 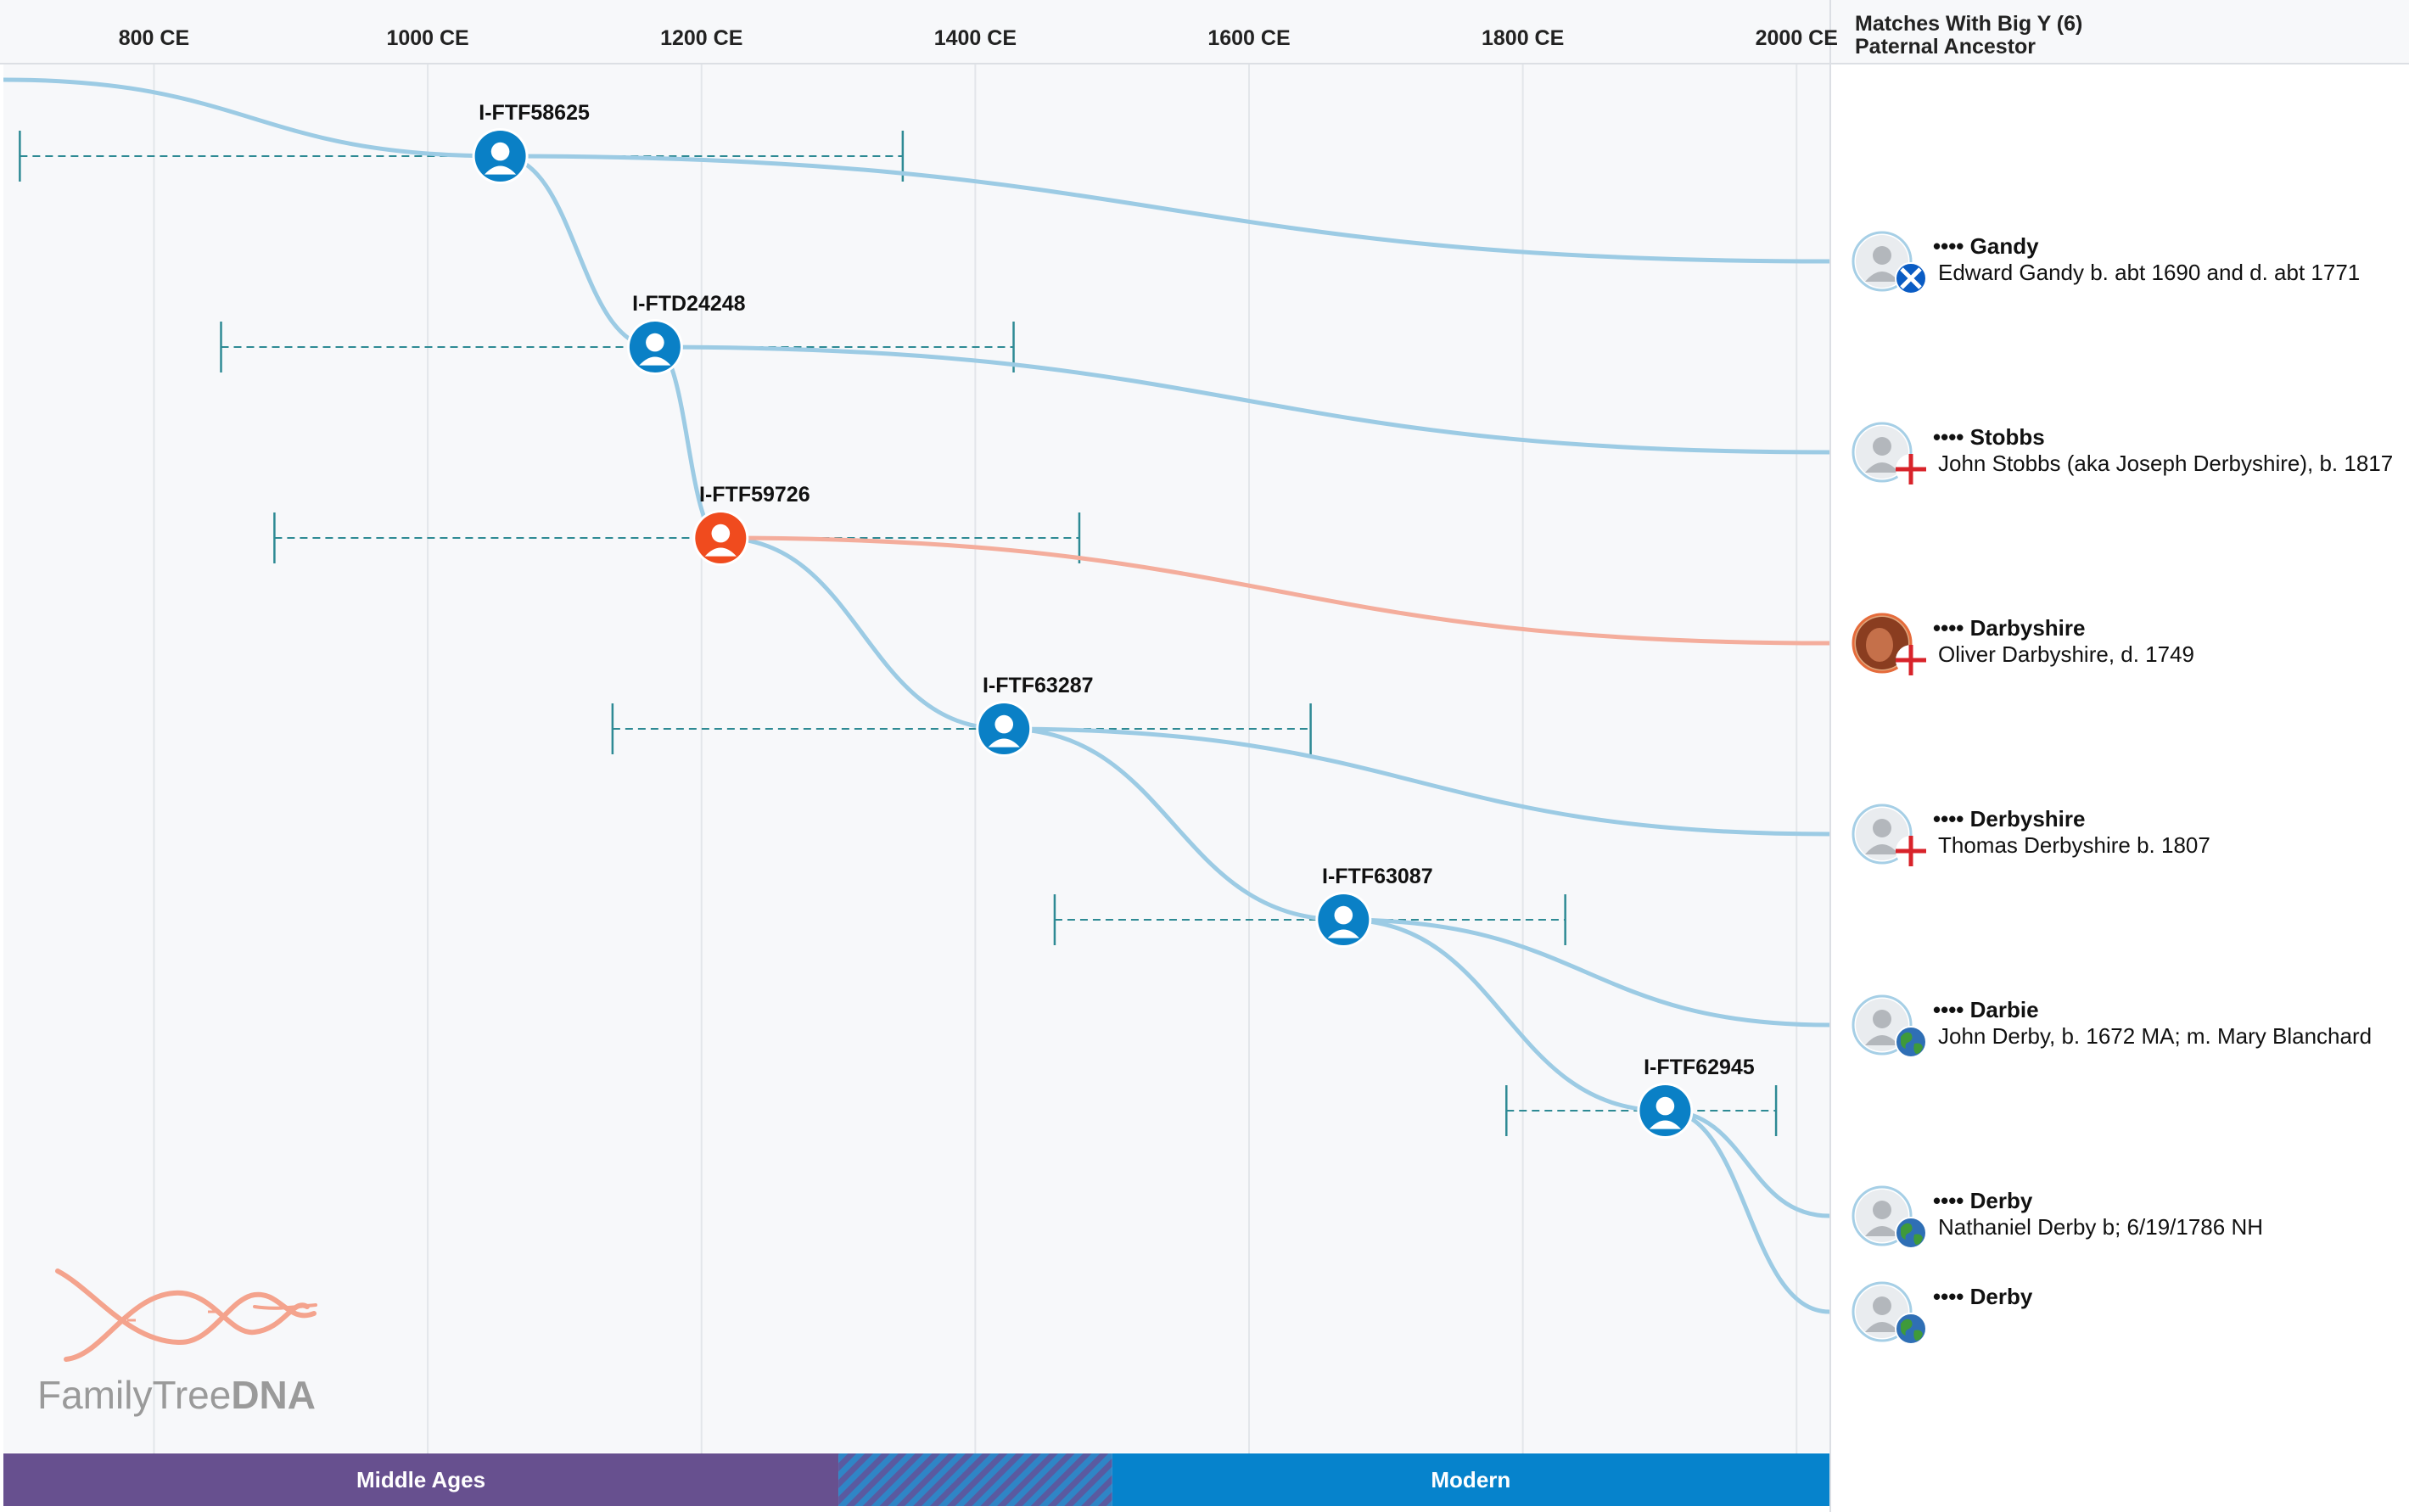 I want to click on node-i-ftf58625: I-FTF58625, so click(x=531, y=143).